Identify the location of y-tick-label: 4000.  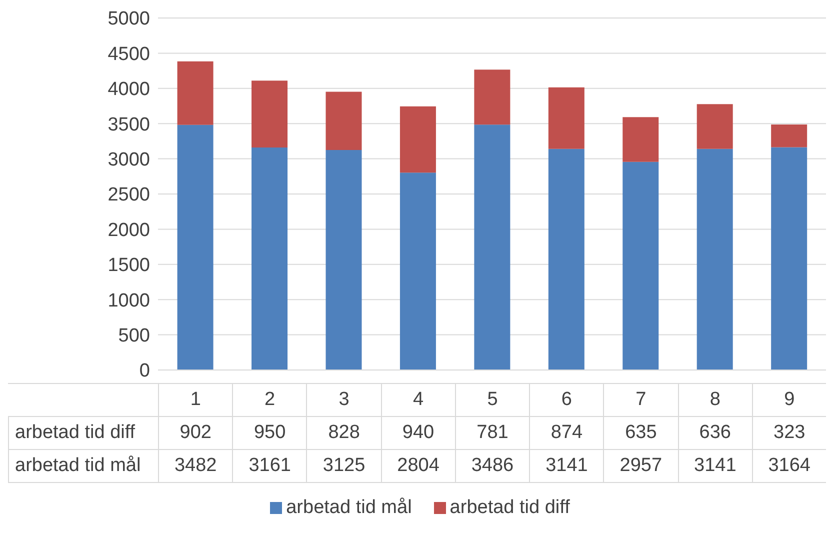
(129, 89).